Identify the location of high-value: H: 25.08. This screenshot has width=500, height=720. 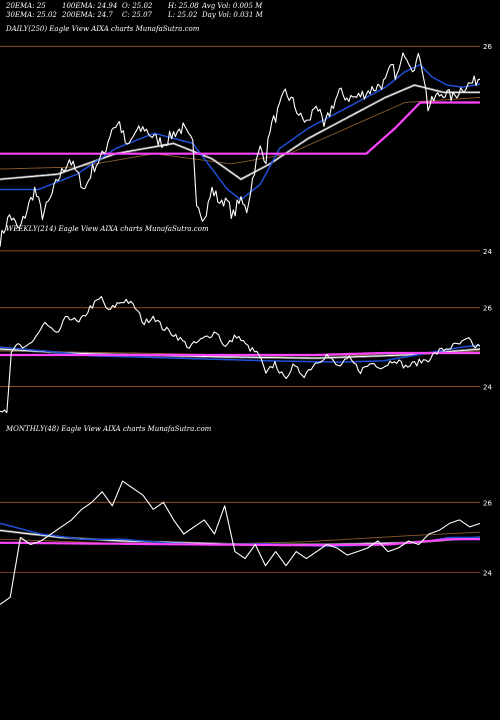
(183, 6).